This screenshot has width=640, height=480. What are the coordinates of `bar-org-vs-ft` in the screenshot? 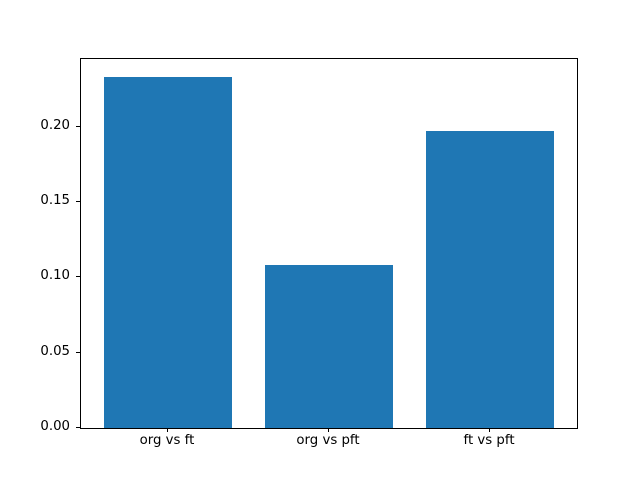 It's located at (168, 252).